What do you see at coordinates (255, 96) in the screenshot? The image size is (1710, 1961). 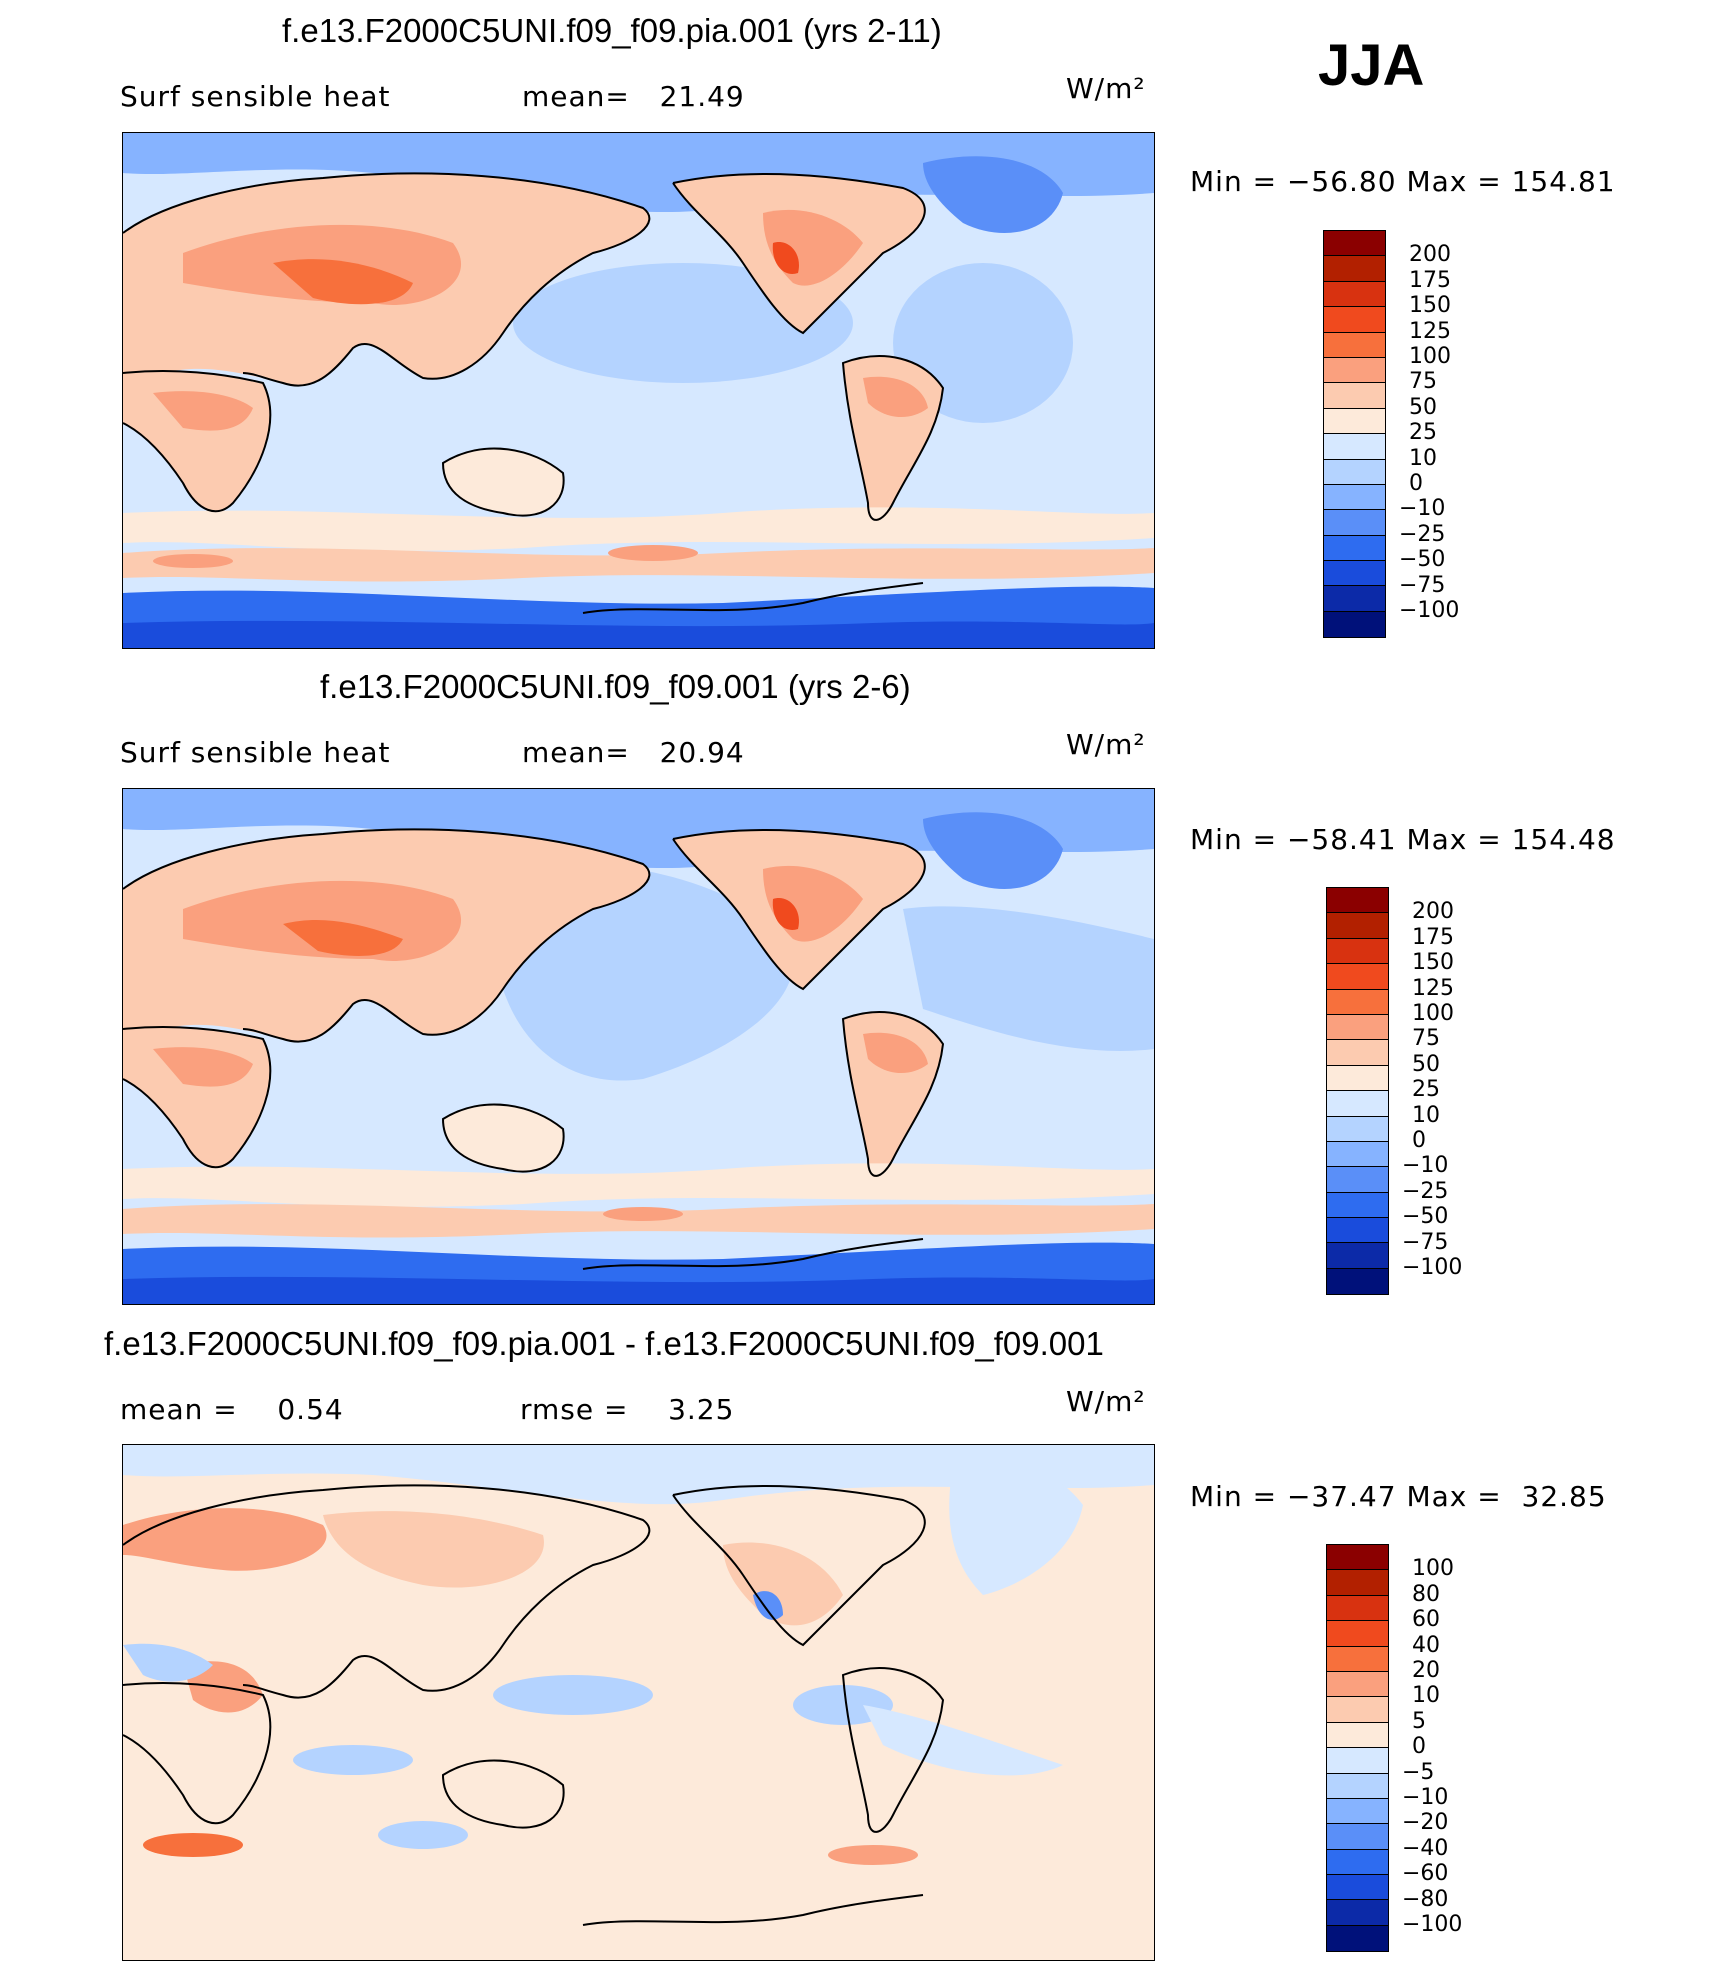 I see `panel-1-variable-label: Surf sensible heat` at bounding box center [255, 96].